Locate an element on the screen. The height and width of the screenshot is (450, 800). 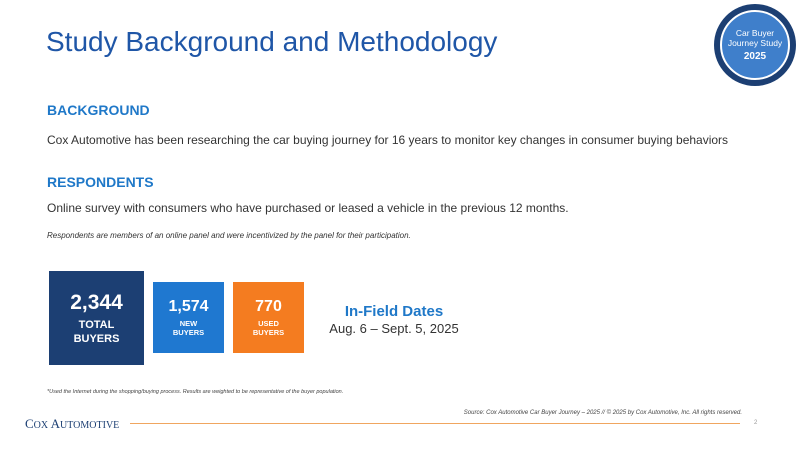
new-buyers-value: 1,574 is located at coordinates (188, 306).